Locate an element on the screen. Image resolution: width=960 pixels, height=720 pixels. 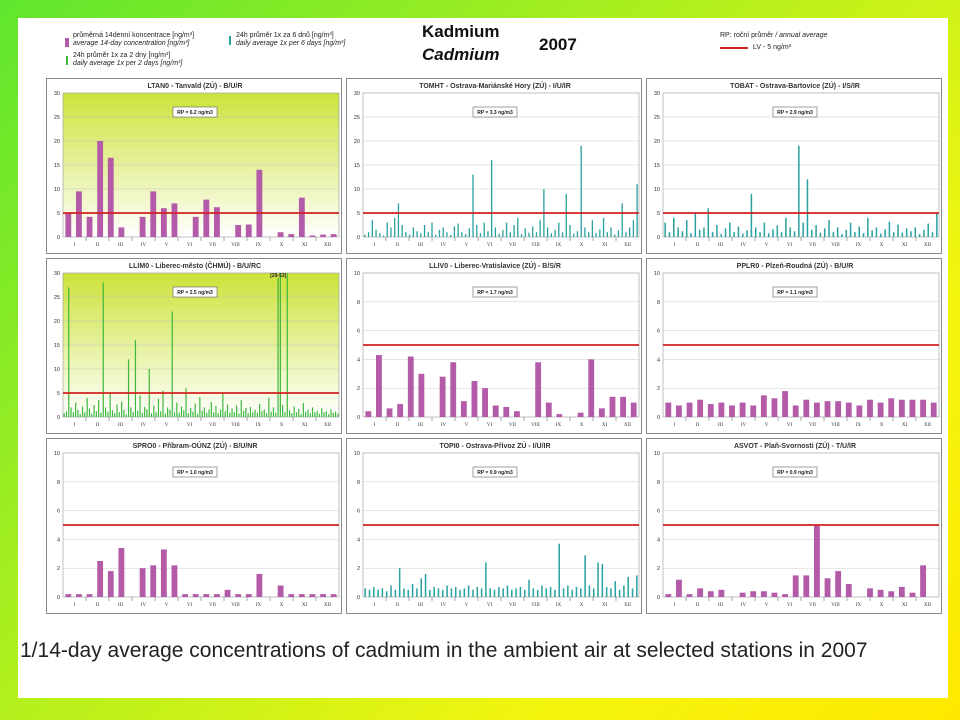
x-tick-label: II is located at coordinates (398, 605).